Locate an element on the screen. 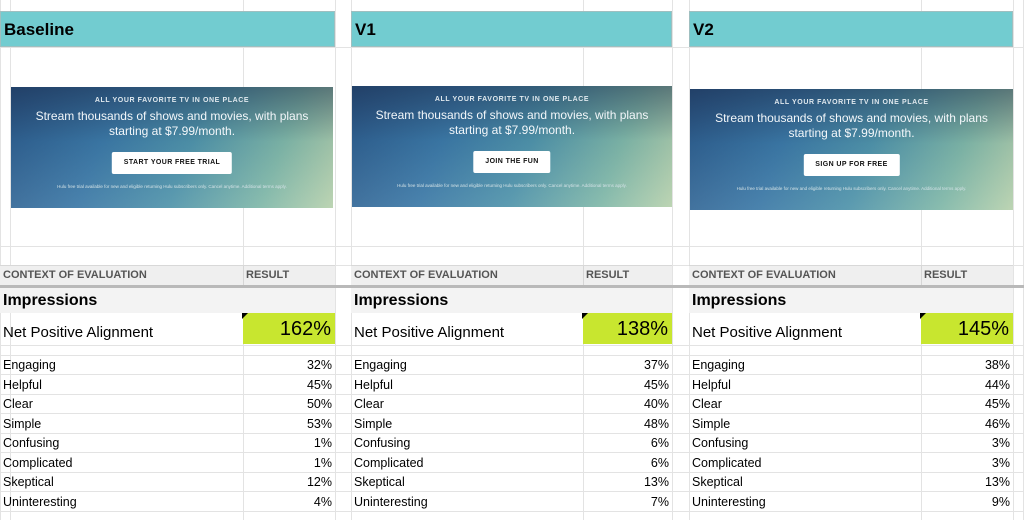  banner-cta-button: JOIN THE FUN is located at coordinates (512, 162).